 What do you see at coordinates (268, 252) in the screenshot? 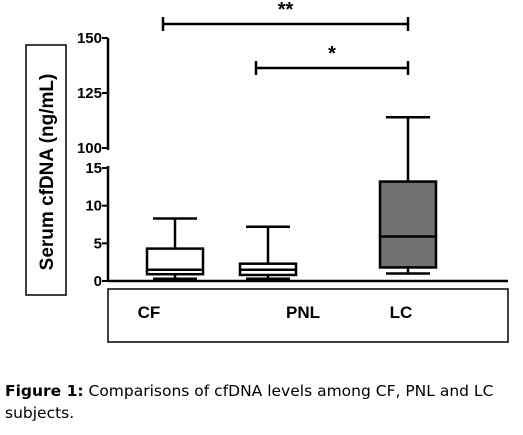
I see `box-pnl` at bounding box center [268, 252].